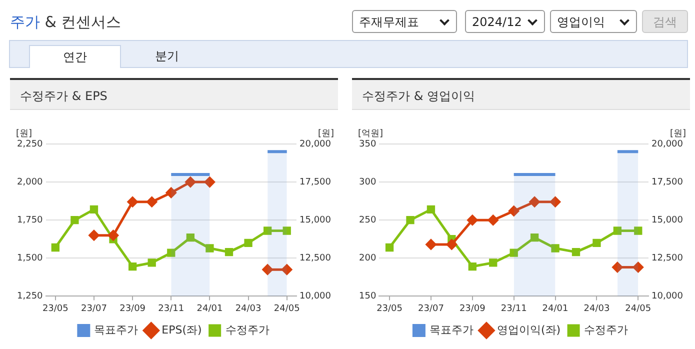 The image size is (695, 349). What do you see at coordinates (30, 182) in the screenshot?
I see `y-tick-label: 2,000` at bounding box center [30, 182].